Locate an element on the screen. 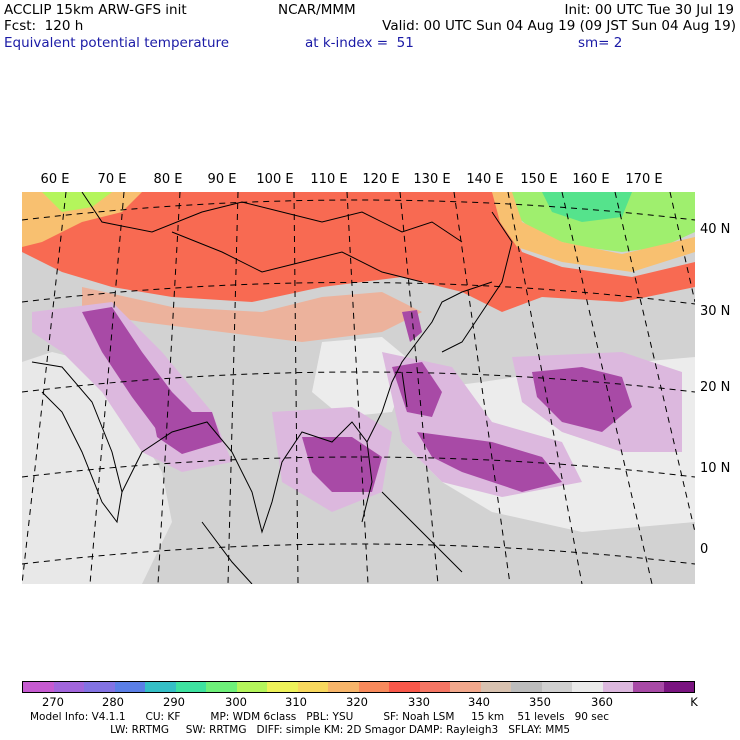 The width and height of the screenshot is (740, 740). colorbar-tick-label: 330 is located at coordinates (419, 702).